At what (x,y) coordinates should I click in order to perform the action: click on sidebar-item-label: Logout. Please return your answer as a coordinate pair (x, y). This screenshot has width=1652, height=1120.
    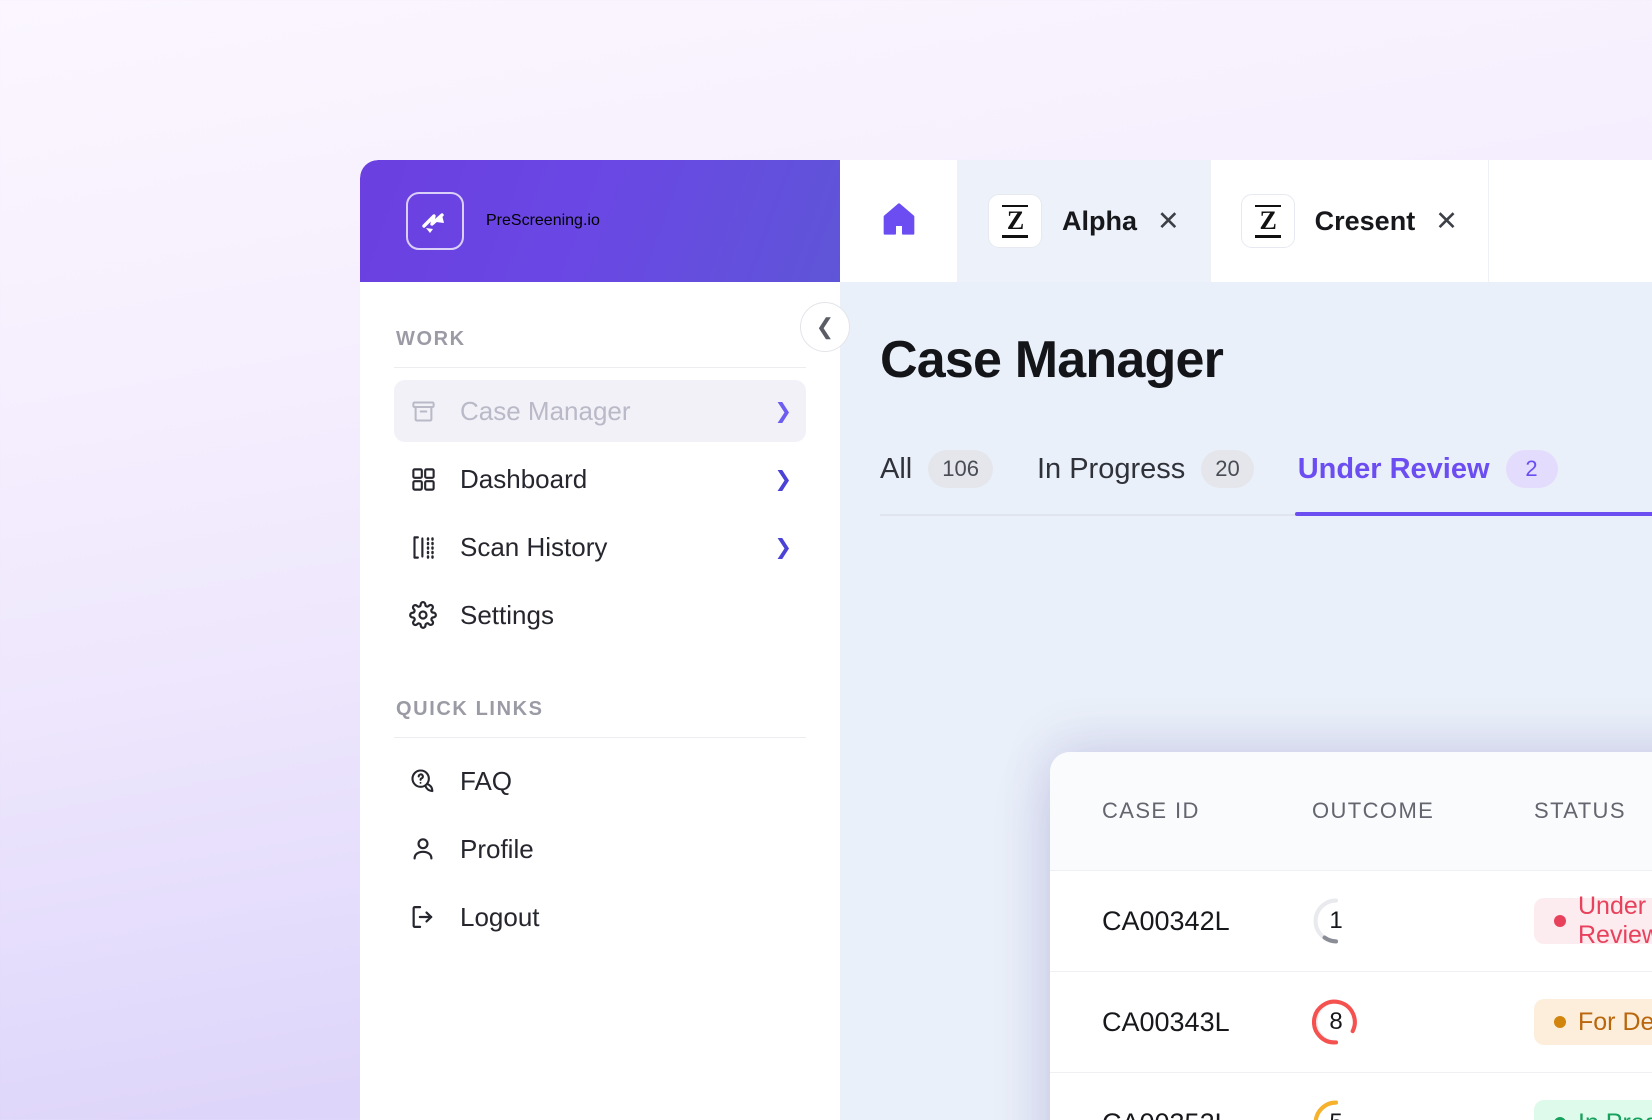
    Looking at the image, I should click on (500, 916).